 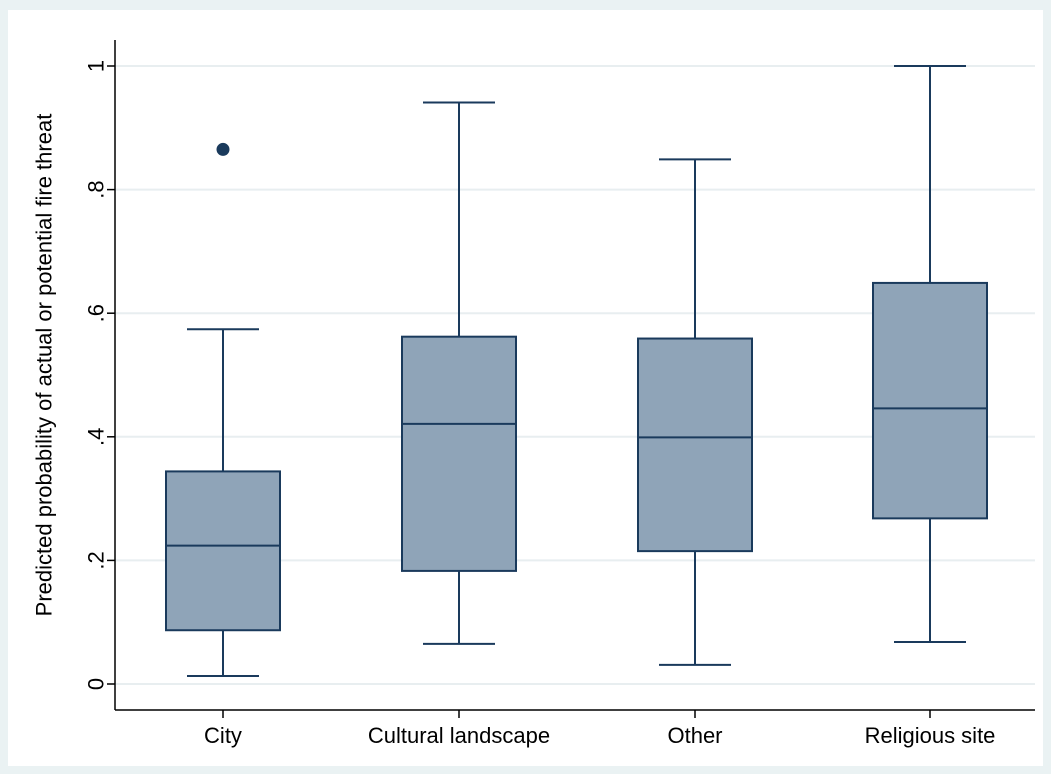 What do you see at coordinates (96, 66) in the screenshot?
I see `y-tick-label: 1` at bounding box center [96, 66].